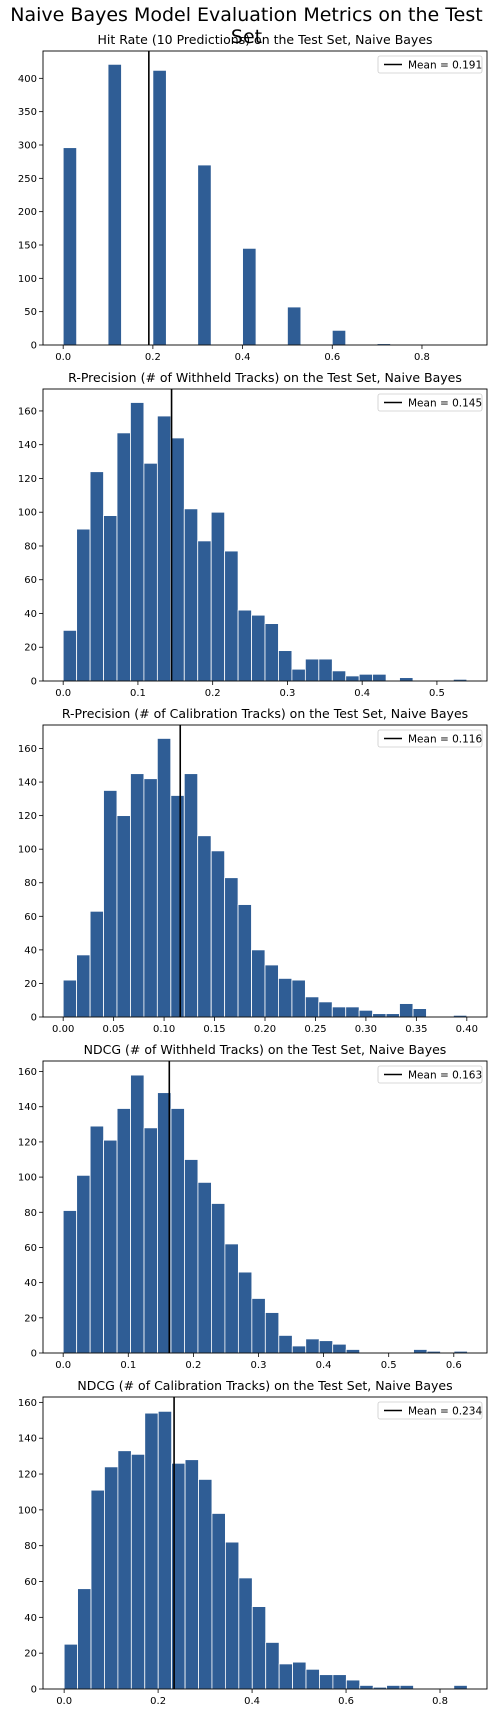 The image size is (493, 1713). I want to click on y-tick-label: 50, so click(30, 312).